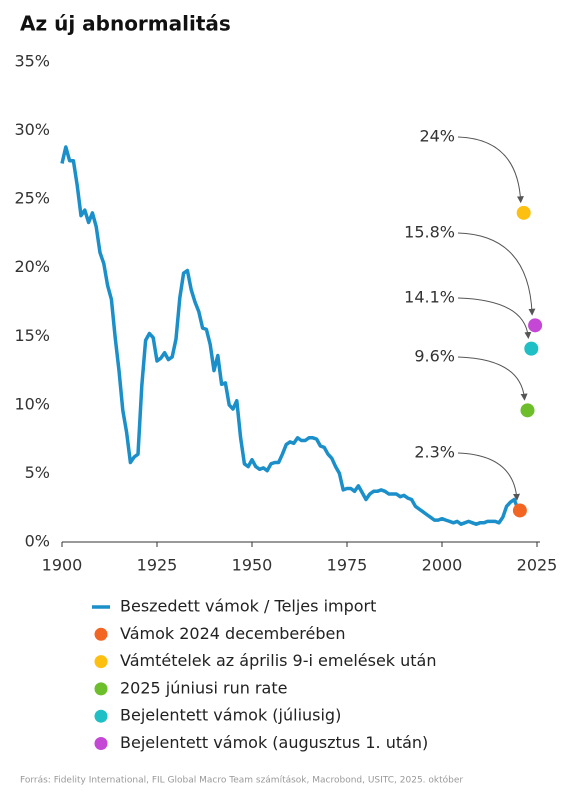  I want to click on value-label: 2.3%, so click(434, 452).